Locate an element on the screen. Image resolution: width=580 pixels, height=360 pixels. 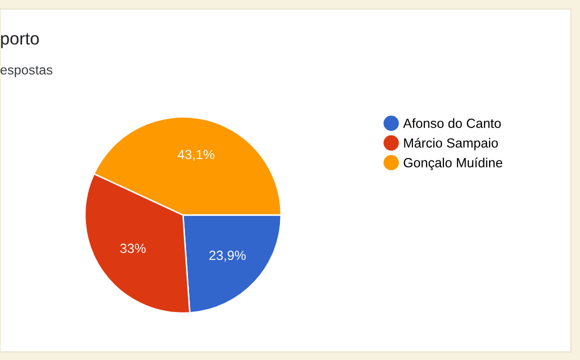
chart-subtitle: espostas is located at coordinates (26, 72).